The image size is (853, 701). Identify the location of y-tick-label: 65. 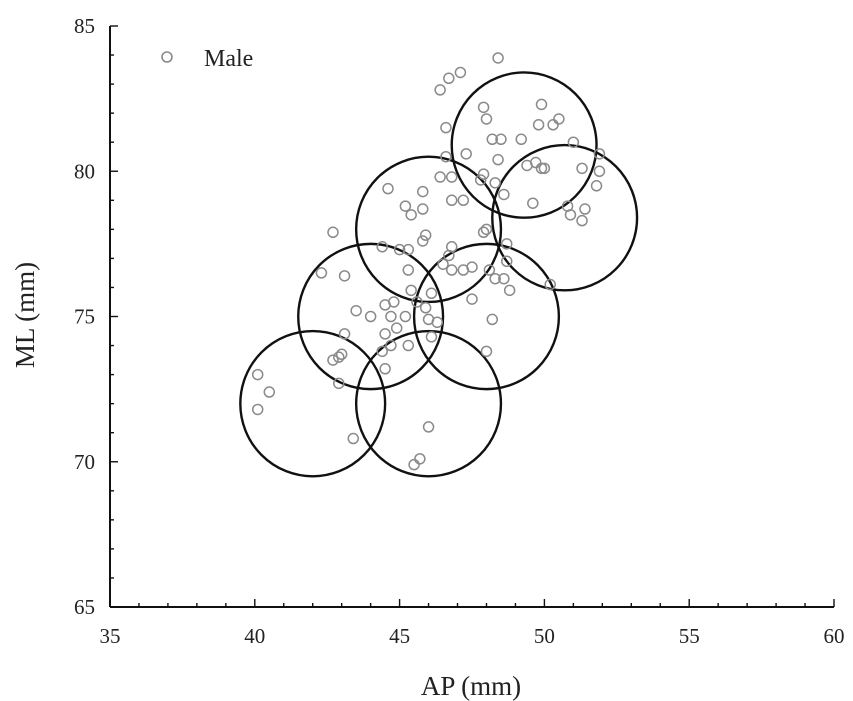
(84, 607).